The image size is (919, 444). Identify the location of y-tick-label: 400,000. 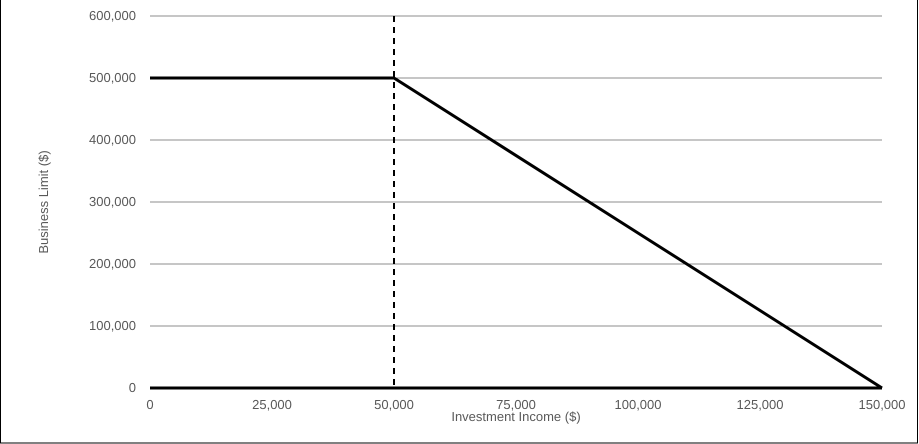
(112, 140).